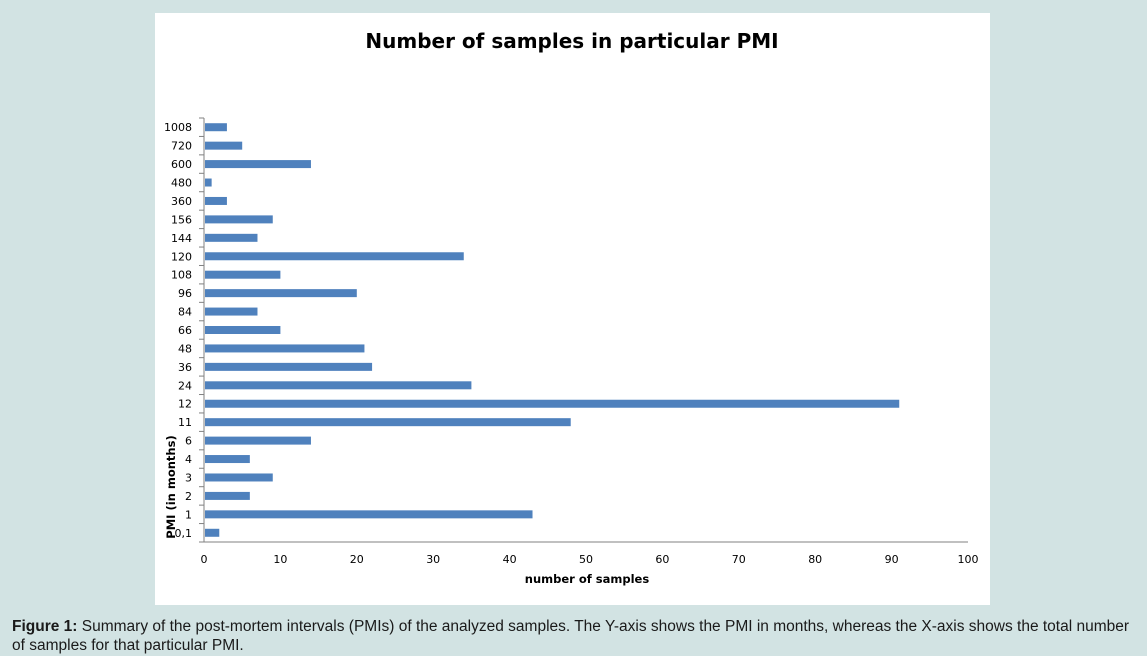  What do you see at coordinates (185, 330) in the screenshot?
I see `y-tick-label: 66` at bounding box center [185, 330].